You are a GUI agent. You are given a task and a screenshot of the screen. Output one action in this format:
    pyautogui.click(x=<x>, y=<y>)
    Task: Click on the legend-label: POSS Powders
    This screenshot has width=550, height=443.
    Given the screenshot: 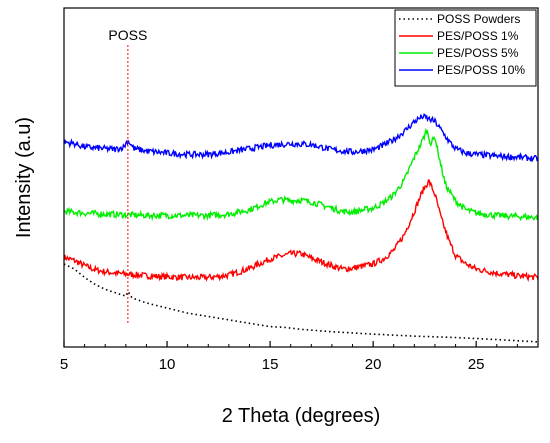 What is the action you would take?
    pyautogui.click(x=478, y=19)
    